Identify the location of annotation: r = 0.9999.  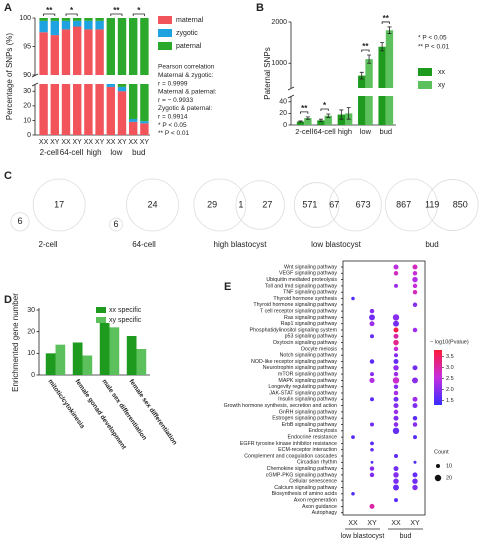
(173, 83).